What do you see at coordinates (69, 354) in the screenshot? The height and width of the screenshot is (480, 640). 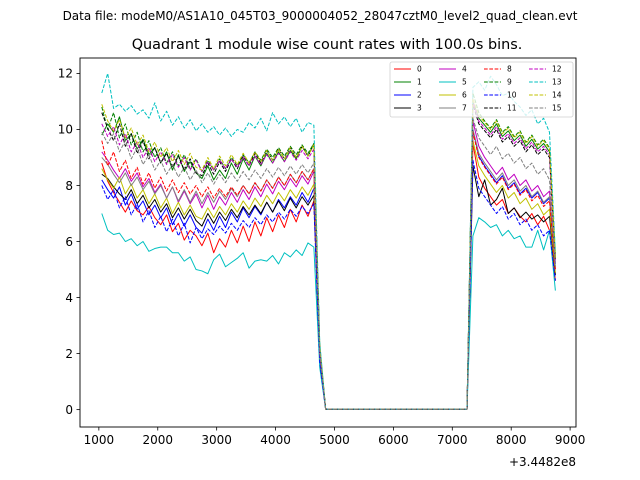 I see `y-tick-label: 2` at bounding box center [69, 354].